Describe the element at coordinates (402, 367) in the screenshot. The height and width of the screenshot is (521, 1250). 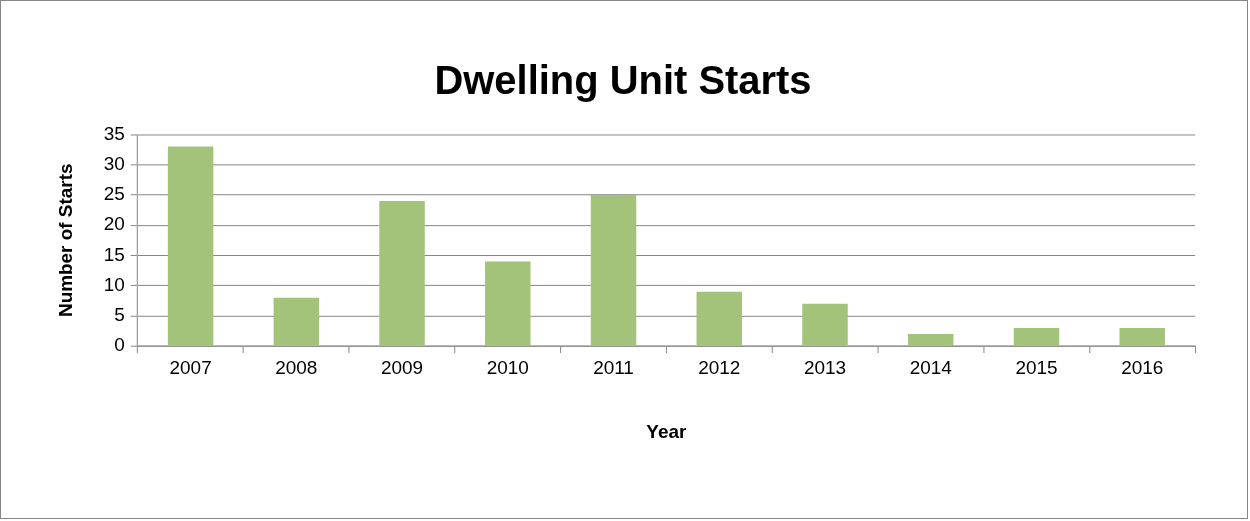
I see `x-tick-label: 2009` at that location.